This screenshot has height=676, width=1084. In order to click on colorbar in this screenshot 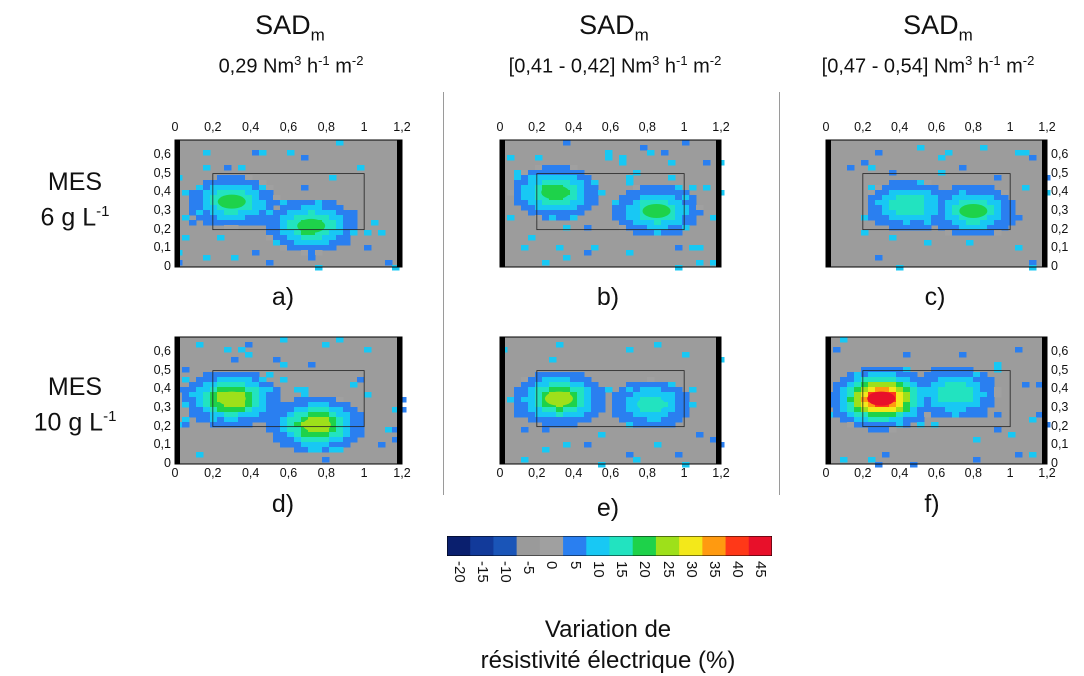, I will do `click(609, 546)`.